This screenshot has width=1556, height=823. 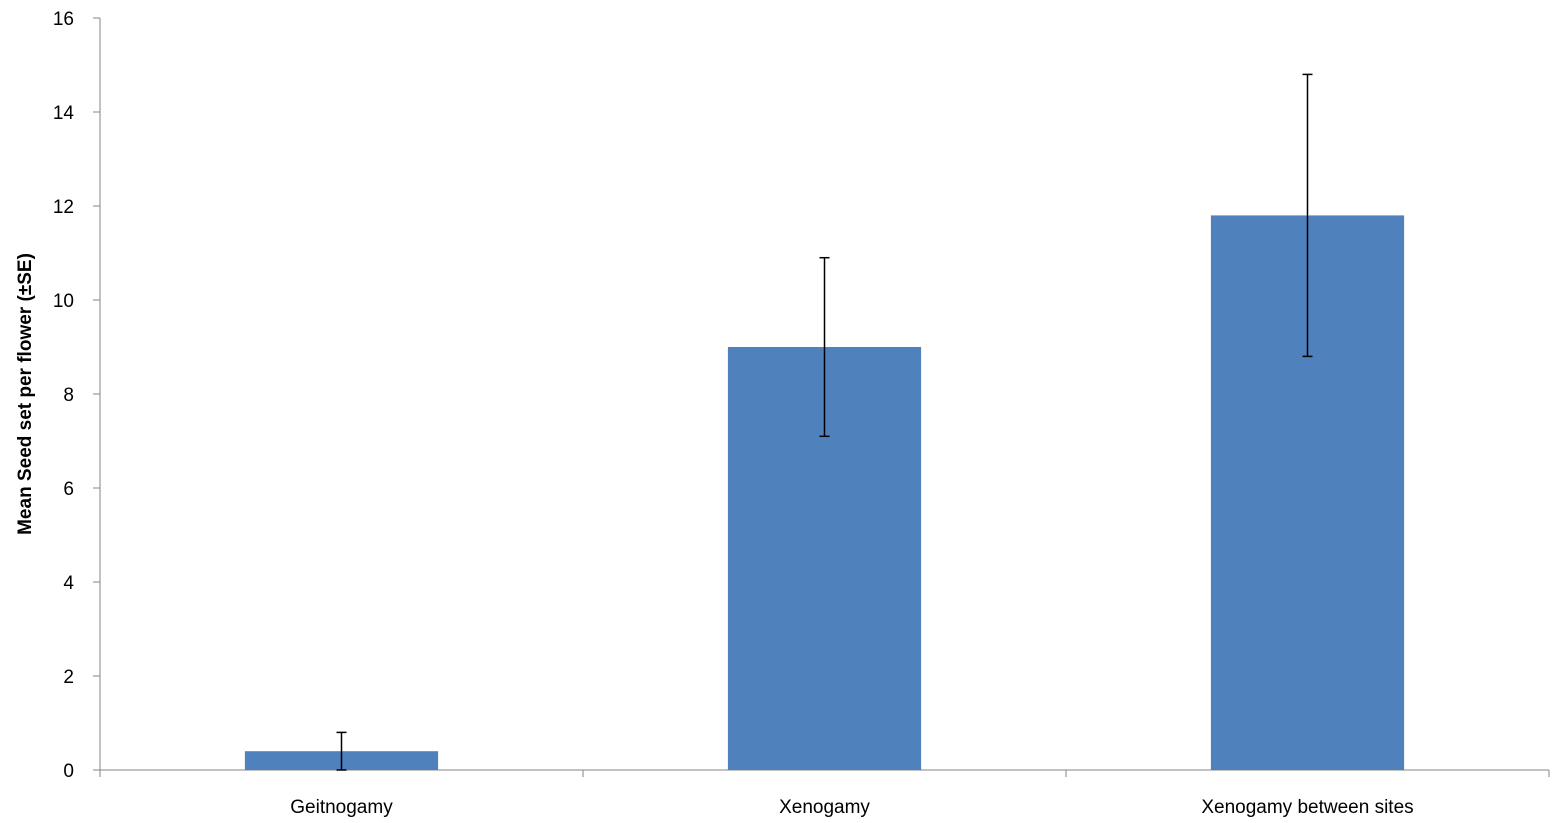 I want to click on y-tick-label: 8, so click(x=68, y=395).